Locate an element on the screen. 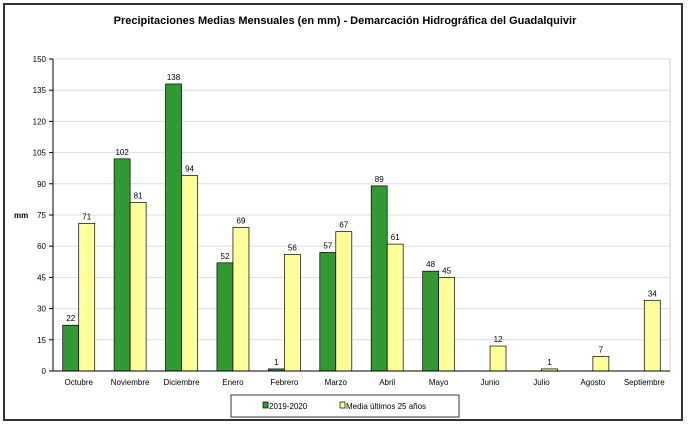 The height and width of the screenshot is (428, 690). data-label: 67 is located at coordinates (343, 225).